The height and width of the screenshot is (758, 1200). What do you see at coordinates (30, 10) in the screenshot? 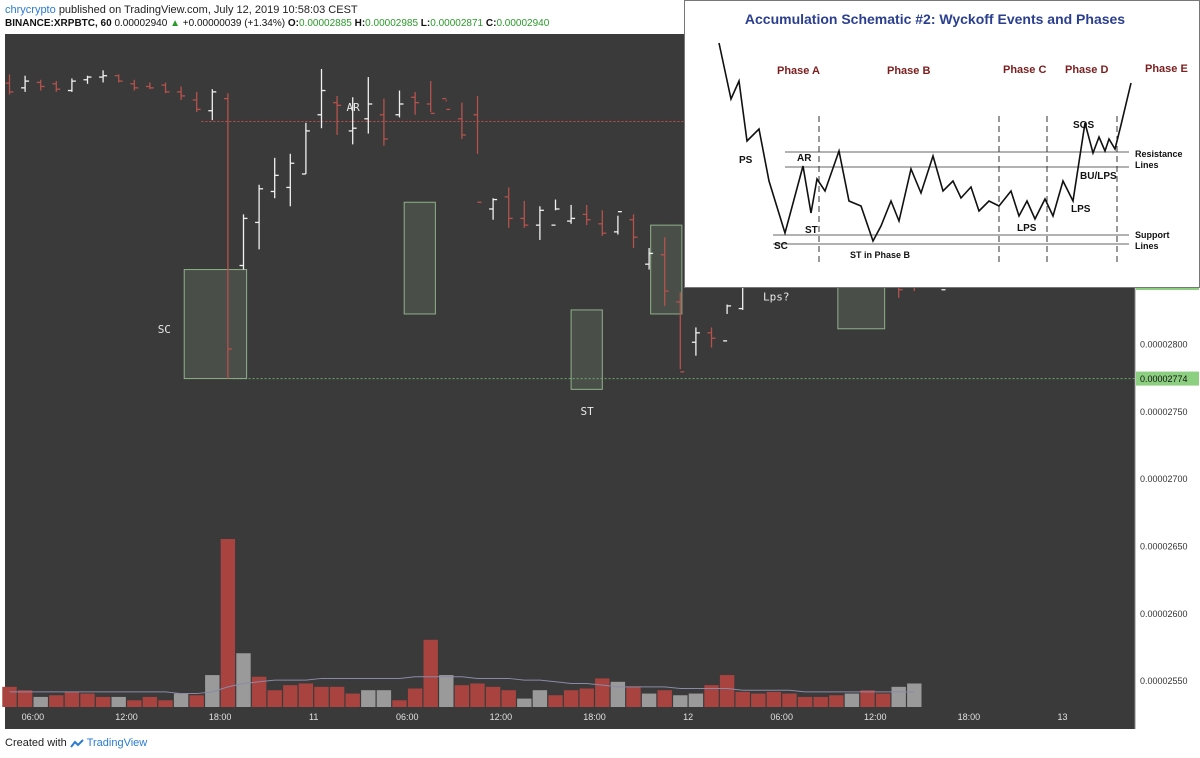
I see `author-link: chrycrypto` at bounding box center [30, 10].